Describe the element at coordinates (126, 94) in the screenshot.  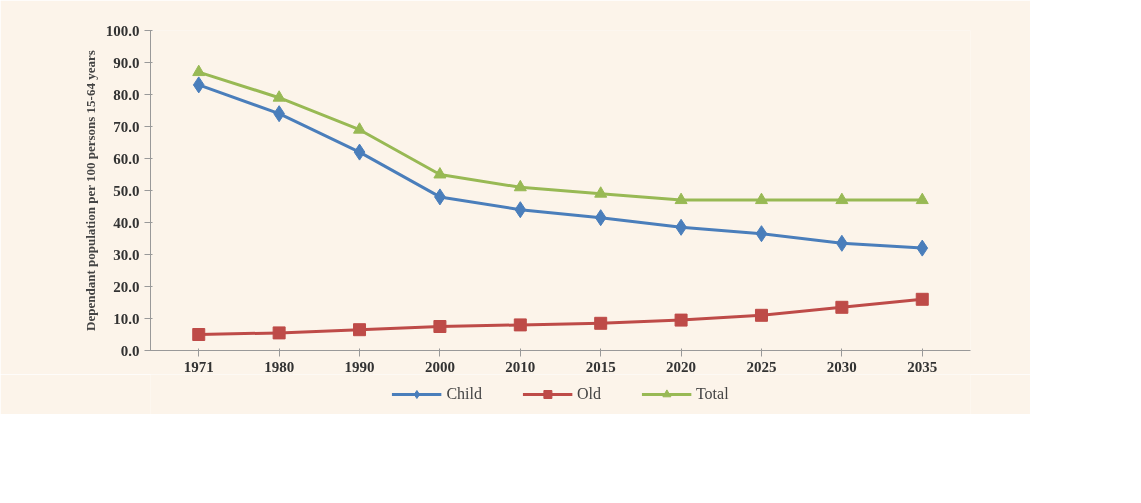
I see `y-tick-label: 80.0` at that location.